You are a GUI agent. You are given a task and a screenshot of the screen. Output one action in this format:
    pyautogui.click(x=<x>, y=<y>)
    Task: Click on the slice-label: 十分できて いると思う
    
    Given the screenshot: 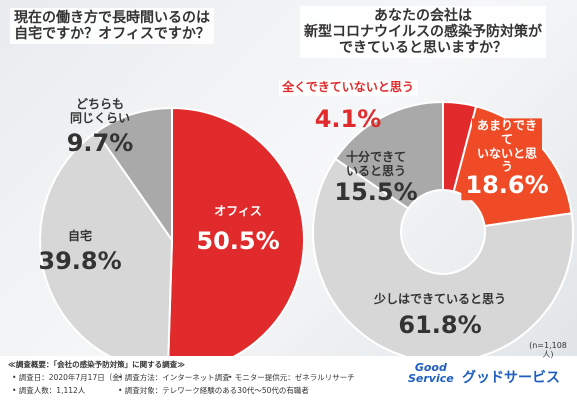 What is the action you would take?
    pyautogui.click(x=376, y=164)
    